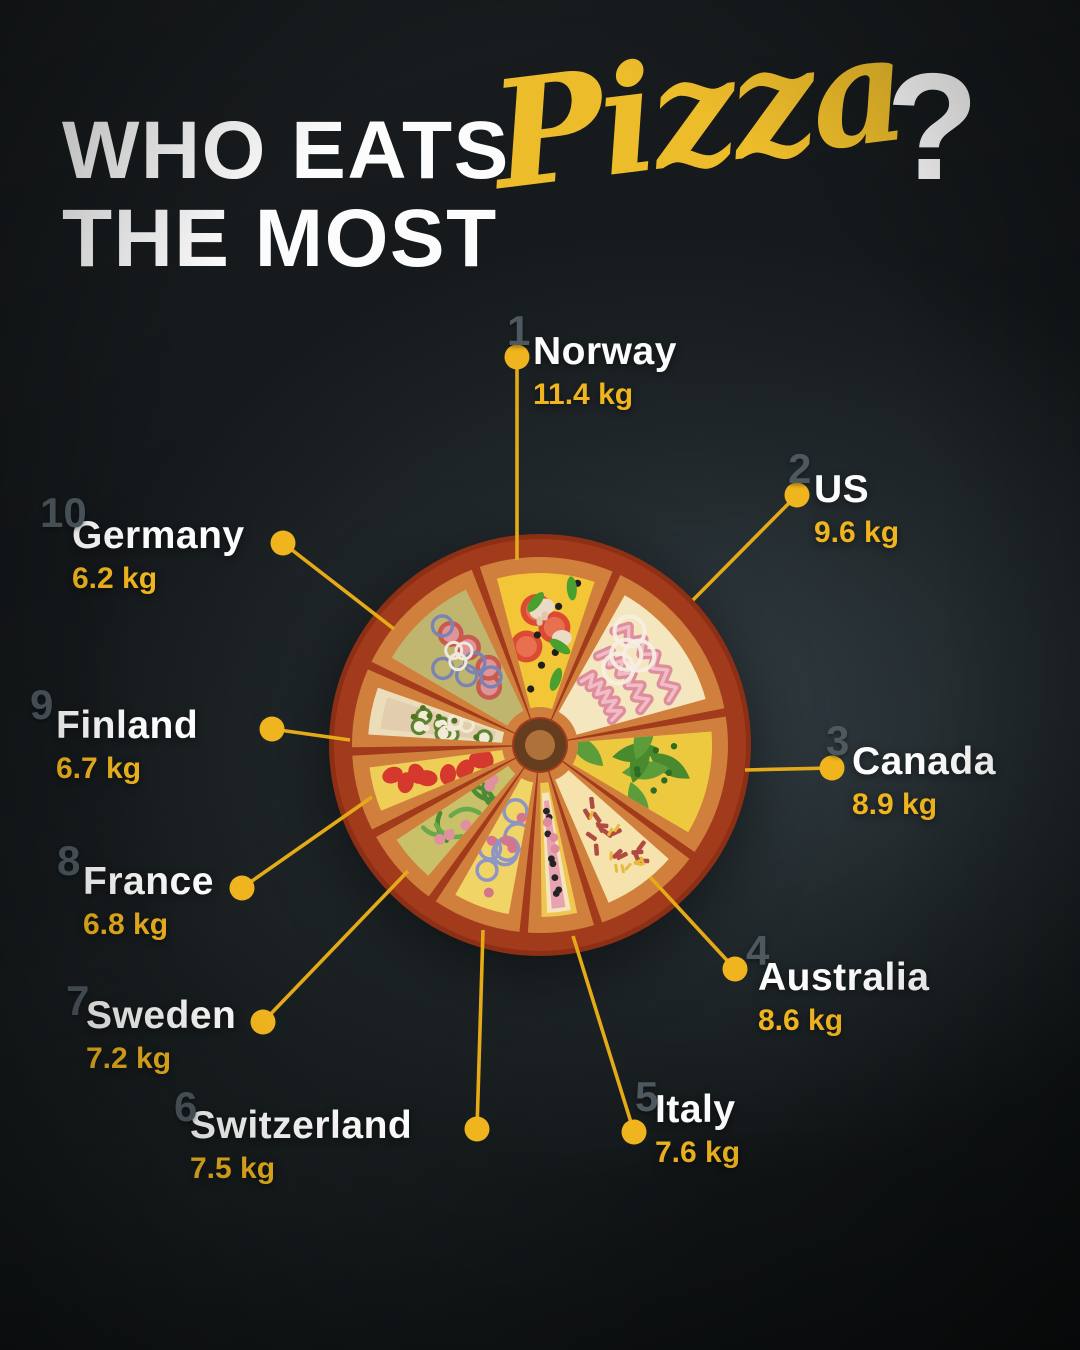 The width and height of the screenshot is (1080, 1350). What do you see at coordinates (148, 881) in the screenshot?
I see `country-name: France` at bounding box center [148, 881].